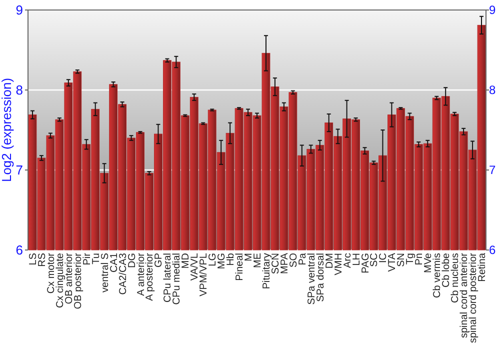 Image resolution: width=500 pixels, height=350 pixels. What do you see at coordinates (33, 259) in the screenshot?
I see `x-tick-label: LS` at bounding box center [33, 259].